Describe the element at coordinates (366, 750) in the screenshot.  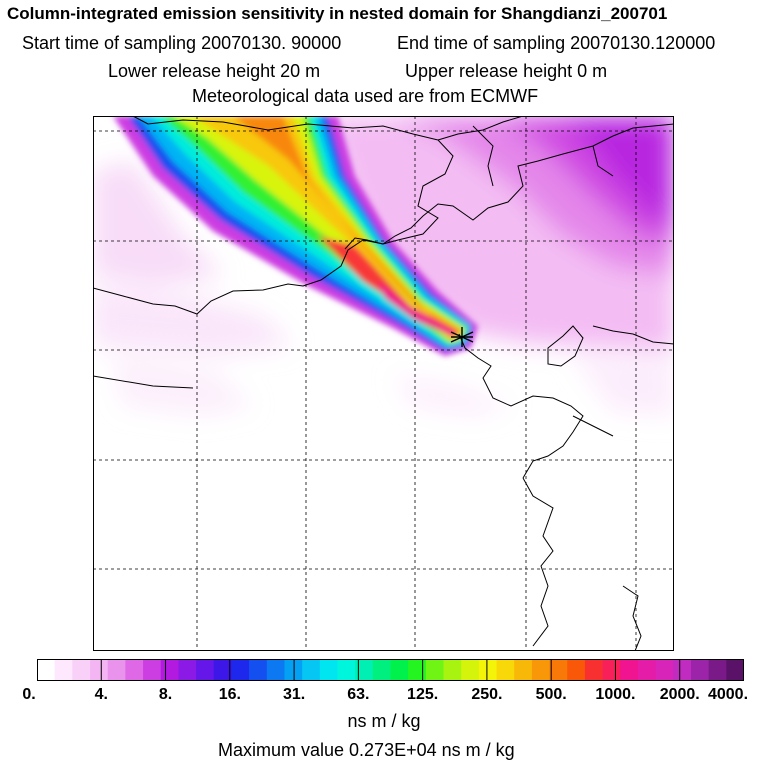
I see `max-value-label: Maximum value 0.273E+04 ns m / kg` at that location.